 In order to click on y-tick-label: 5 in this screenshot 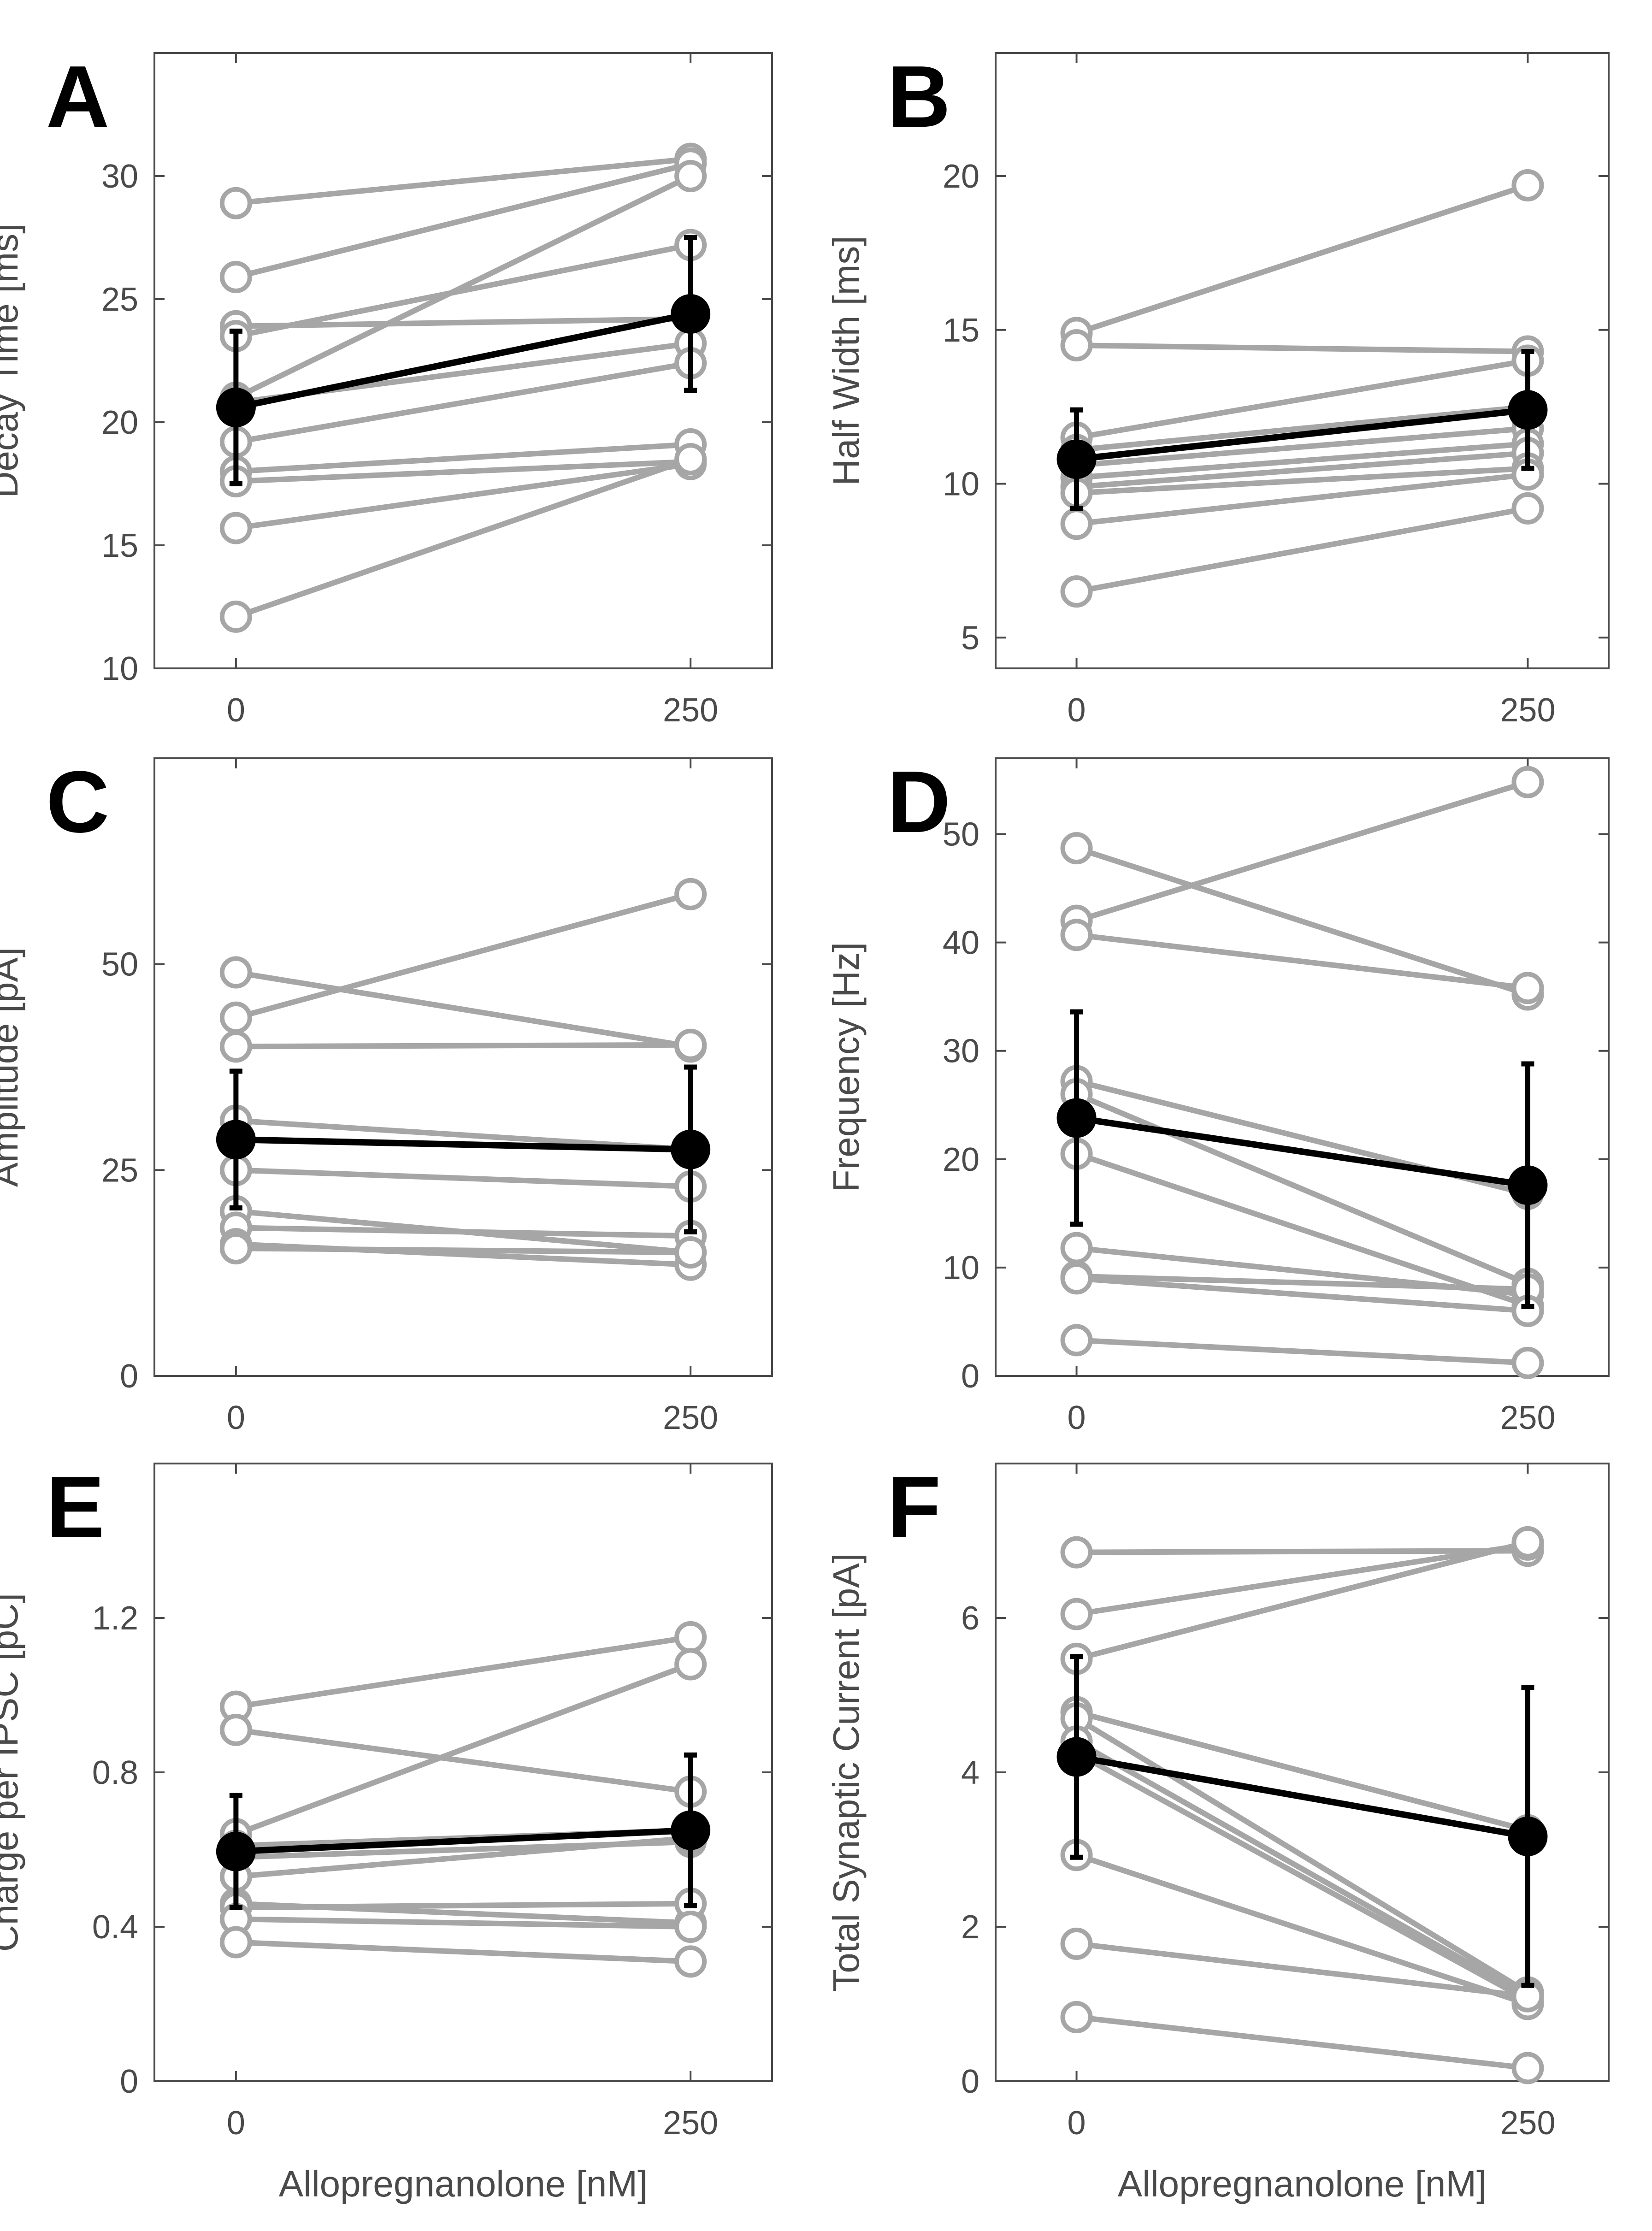, I will do `click(970, 638)`.